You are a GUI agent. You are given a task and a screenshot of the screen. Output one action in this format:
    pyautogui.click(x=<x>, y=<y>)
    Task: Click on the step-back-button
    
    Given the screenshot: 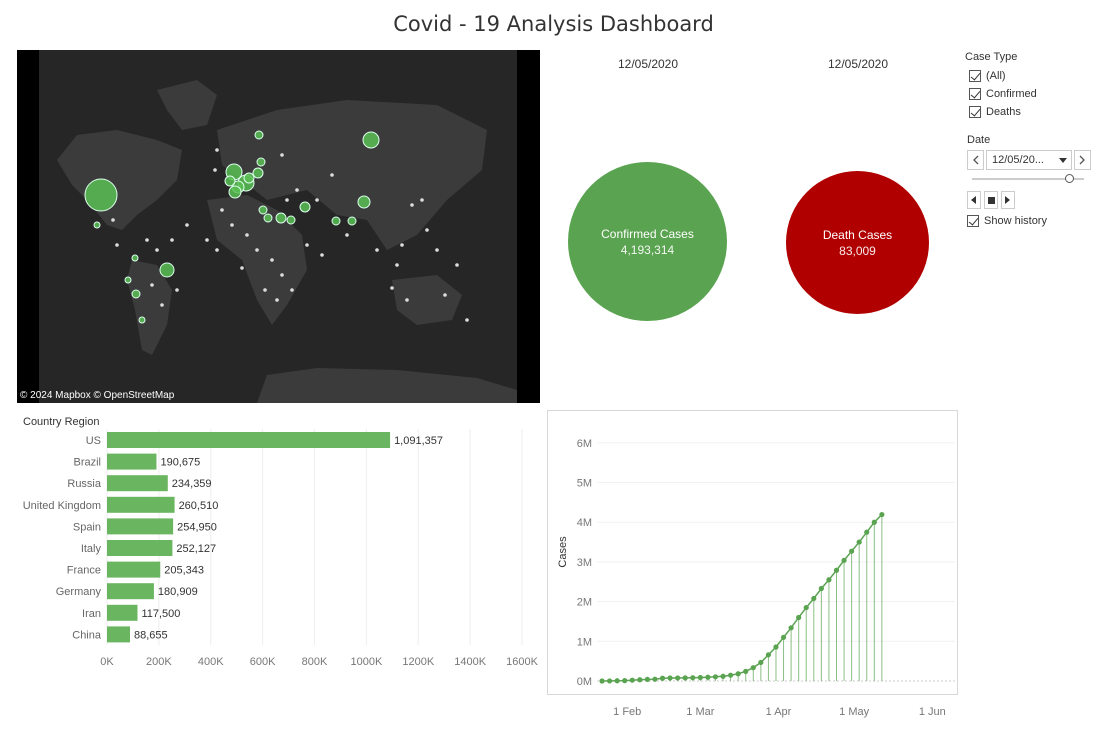 What is the action you would take?
    pyautogui.click(x=974, y=200)
    